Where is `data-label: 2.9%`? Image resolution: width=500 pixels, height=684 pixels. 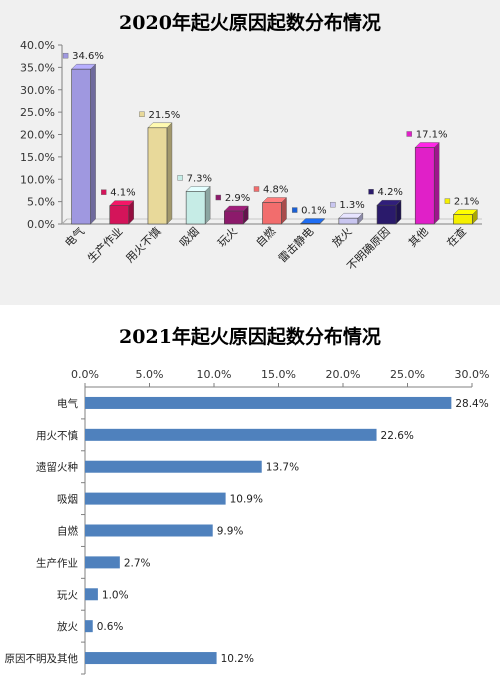 data-label: 2.9% is located at coordinates (237, 198).